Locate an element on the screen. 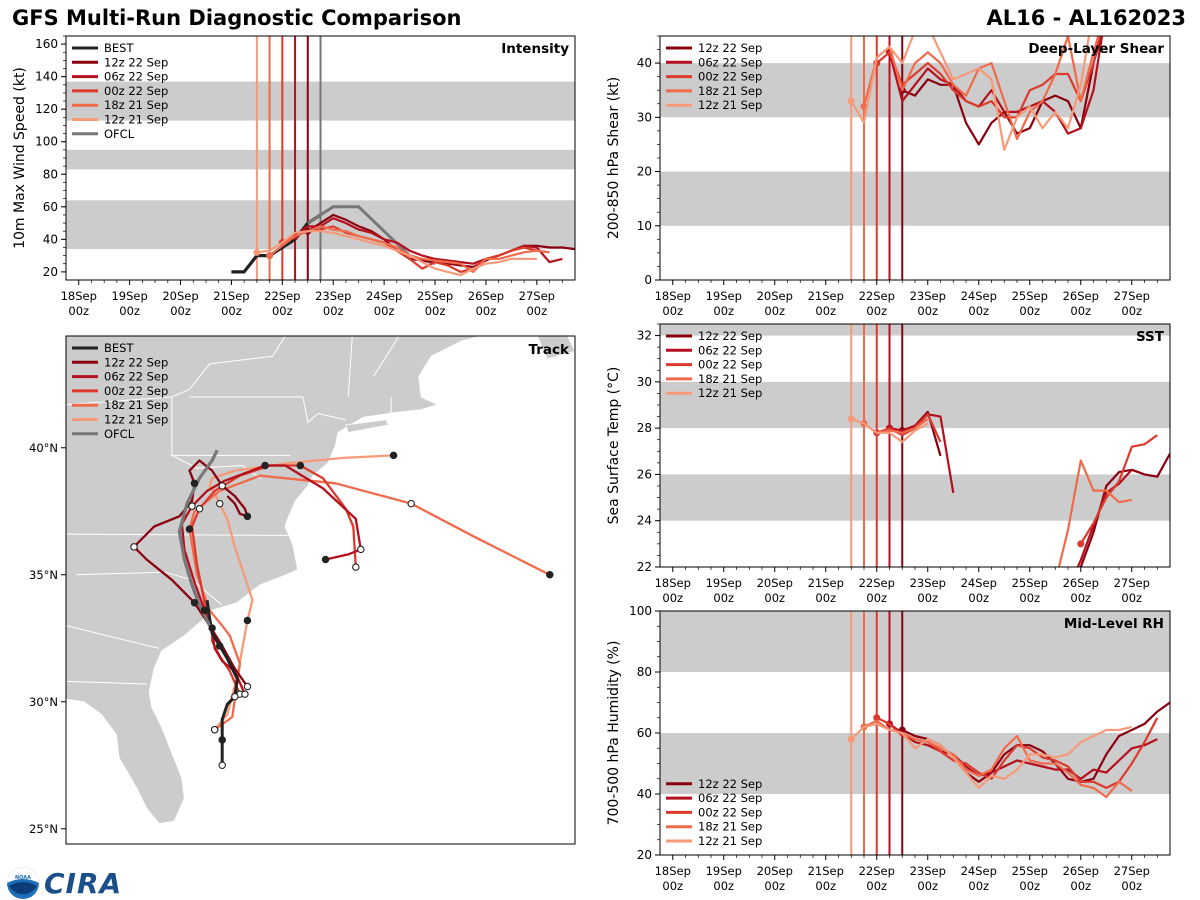 This screenshot has height=900, width=1200. x-tick-label-day: 26Sep is located at coordinates (1081, 583).